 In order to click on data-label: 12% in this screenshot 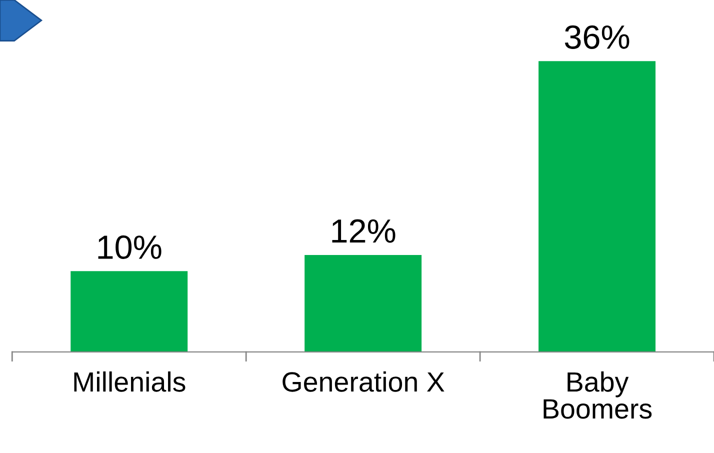, I will do `click(364, 231)`.